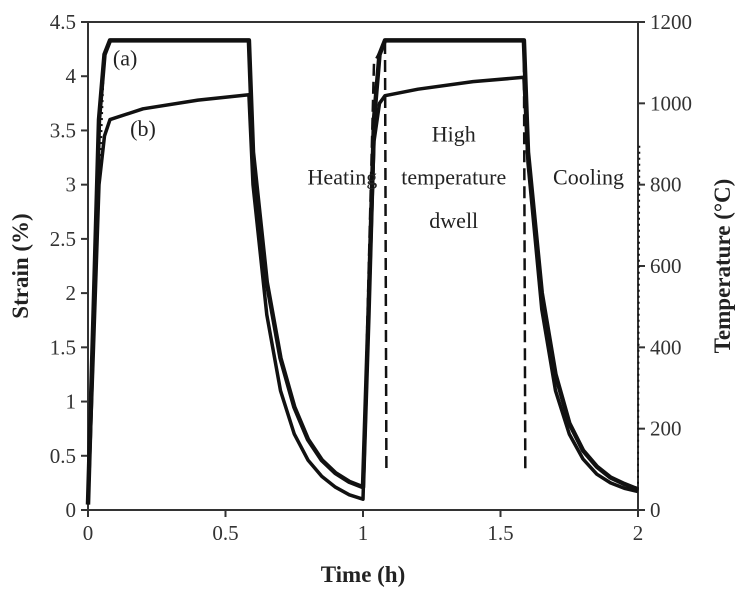 Image resolution: width=744 pixels, height=592 pixels. I want to click on y2-tick-label: 200, so click(666, 429).